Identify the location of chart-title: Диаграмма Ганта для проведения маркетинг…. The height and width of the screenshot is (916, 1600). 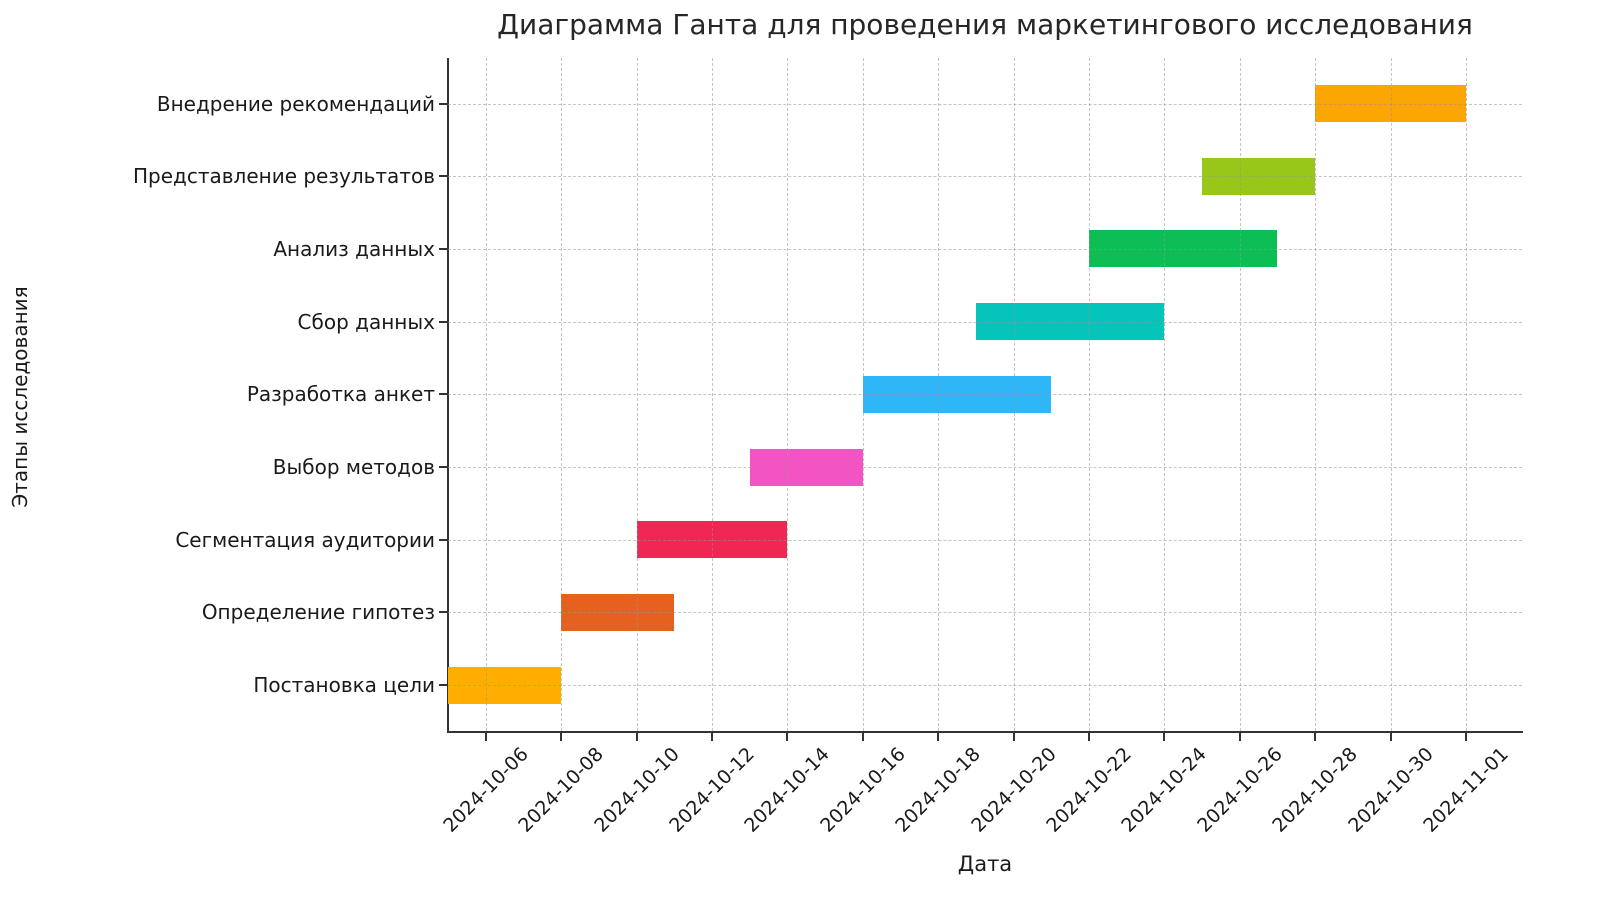
(985, 24).